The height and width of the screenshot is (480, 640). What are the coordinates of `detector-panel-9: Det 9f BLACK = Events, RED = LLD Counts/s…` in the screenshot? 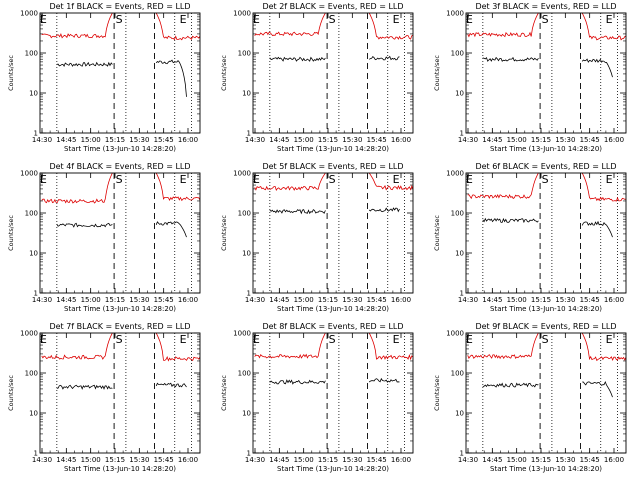 It's located at (530, 397).